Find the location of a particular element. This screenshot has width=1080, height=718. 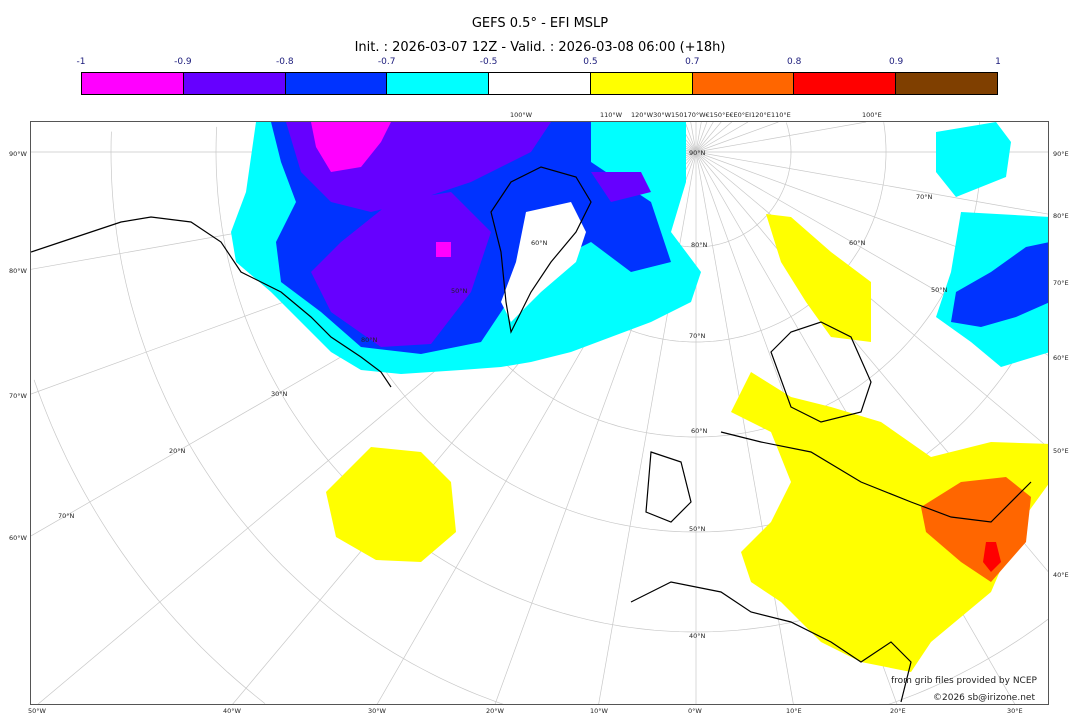

coastline-north-america is located at coordinates (211, 302).